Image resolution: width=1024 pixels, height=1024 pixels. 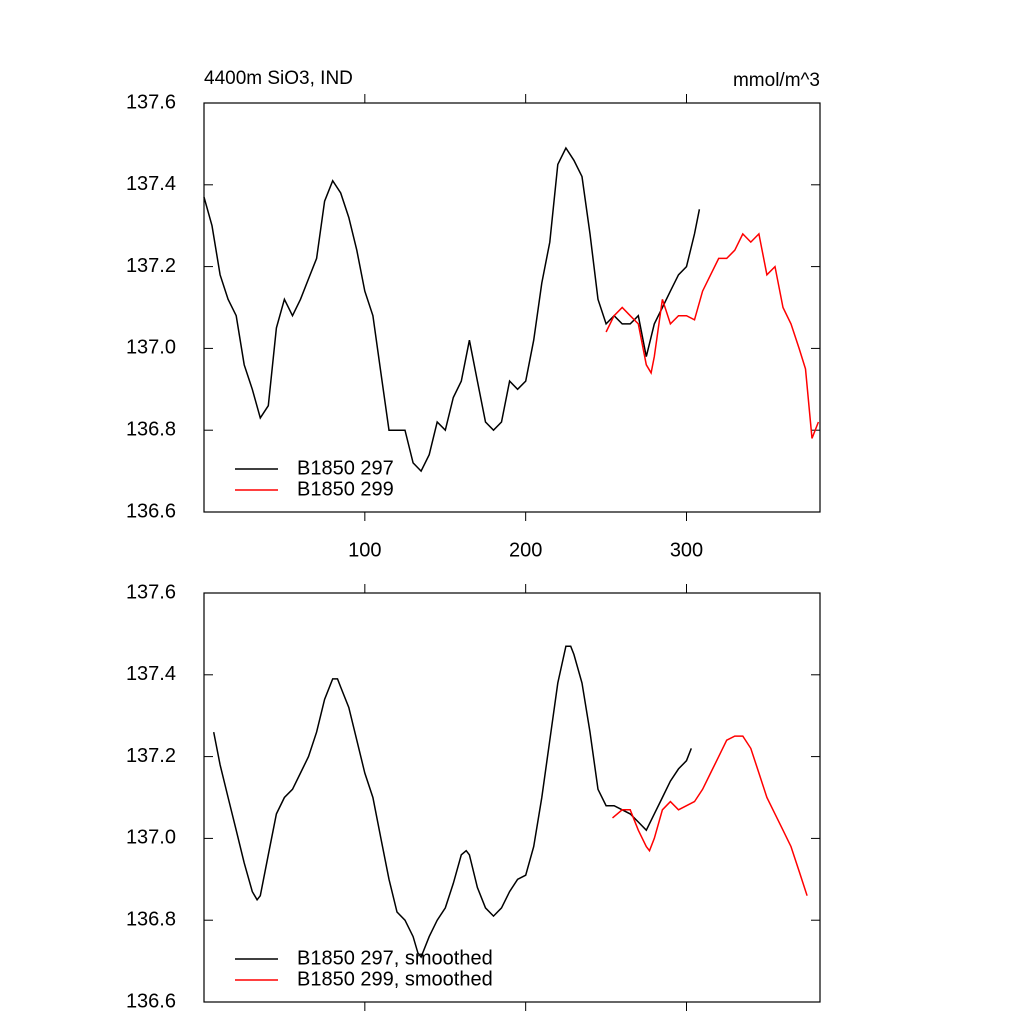 What do you see at coordinates (364, 550) in the screenshot?
I see `x-tick-label: 100` at bounding box center [364, 550].